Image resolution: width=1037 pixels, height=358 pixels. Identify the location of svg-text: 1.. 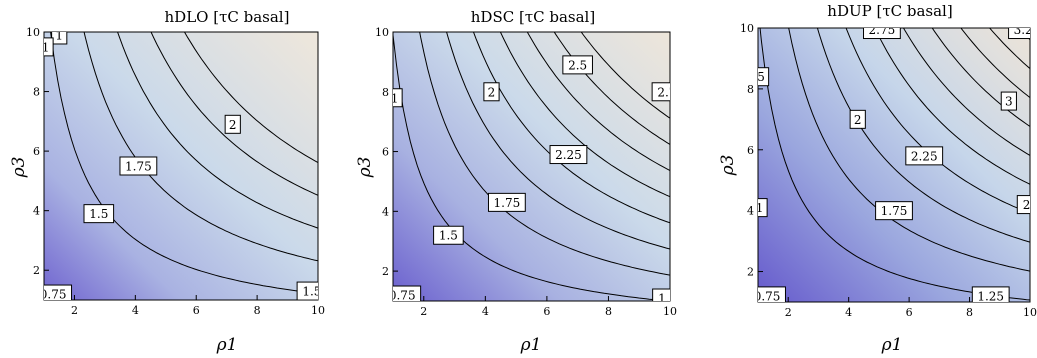
(663, 299).